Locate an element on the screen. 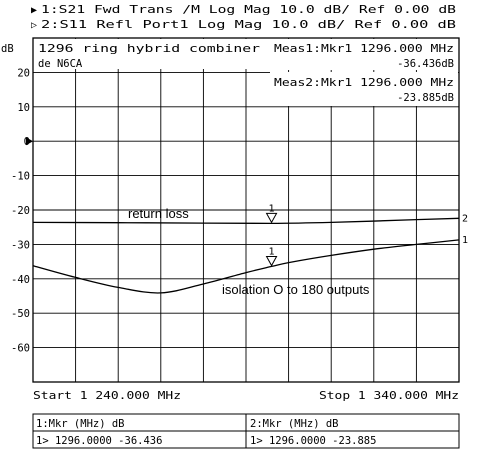  reference-level-arrow is located at coordinates (29, 141).